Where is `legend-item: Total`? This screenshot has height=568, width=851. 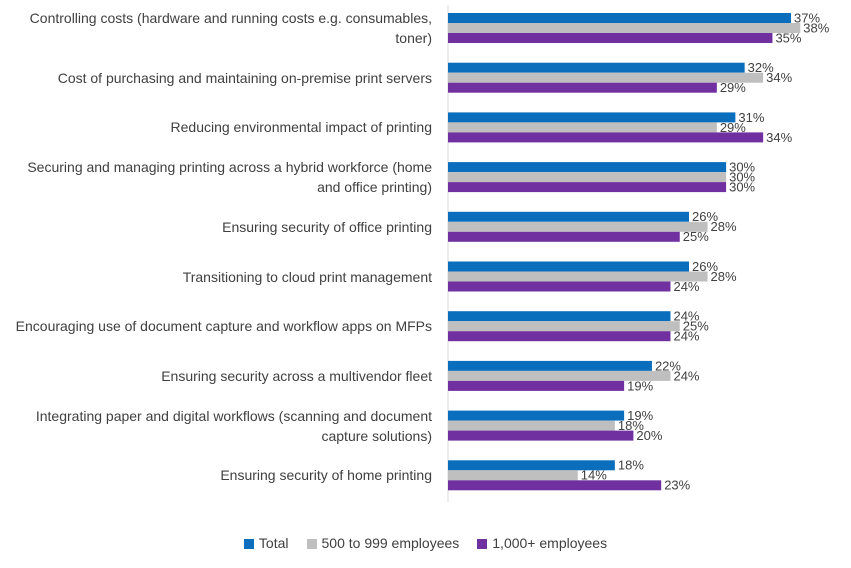 legend-item: Total is located at coordinates (266, 543).